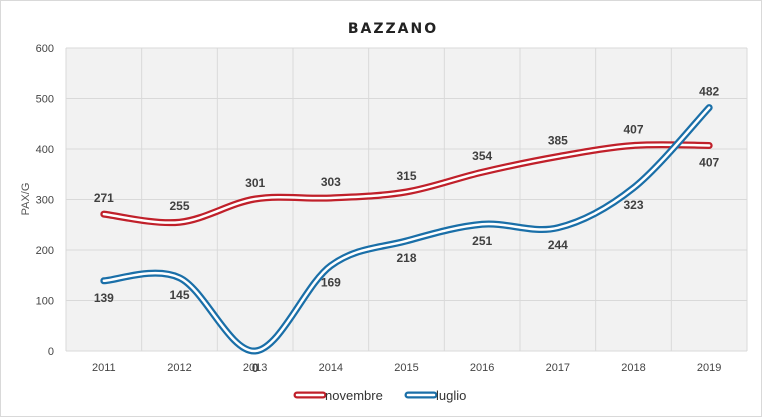 The width and height of the screenshot is (762, 417). Describe the element at coordinates (45, 201) in the screenshot. I see `y-tick-label: 300` at that location.